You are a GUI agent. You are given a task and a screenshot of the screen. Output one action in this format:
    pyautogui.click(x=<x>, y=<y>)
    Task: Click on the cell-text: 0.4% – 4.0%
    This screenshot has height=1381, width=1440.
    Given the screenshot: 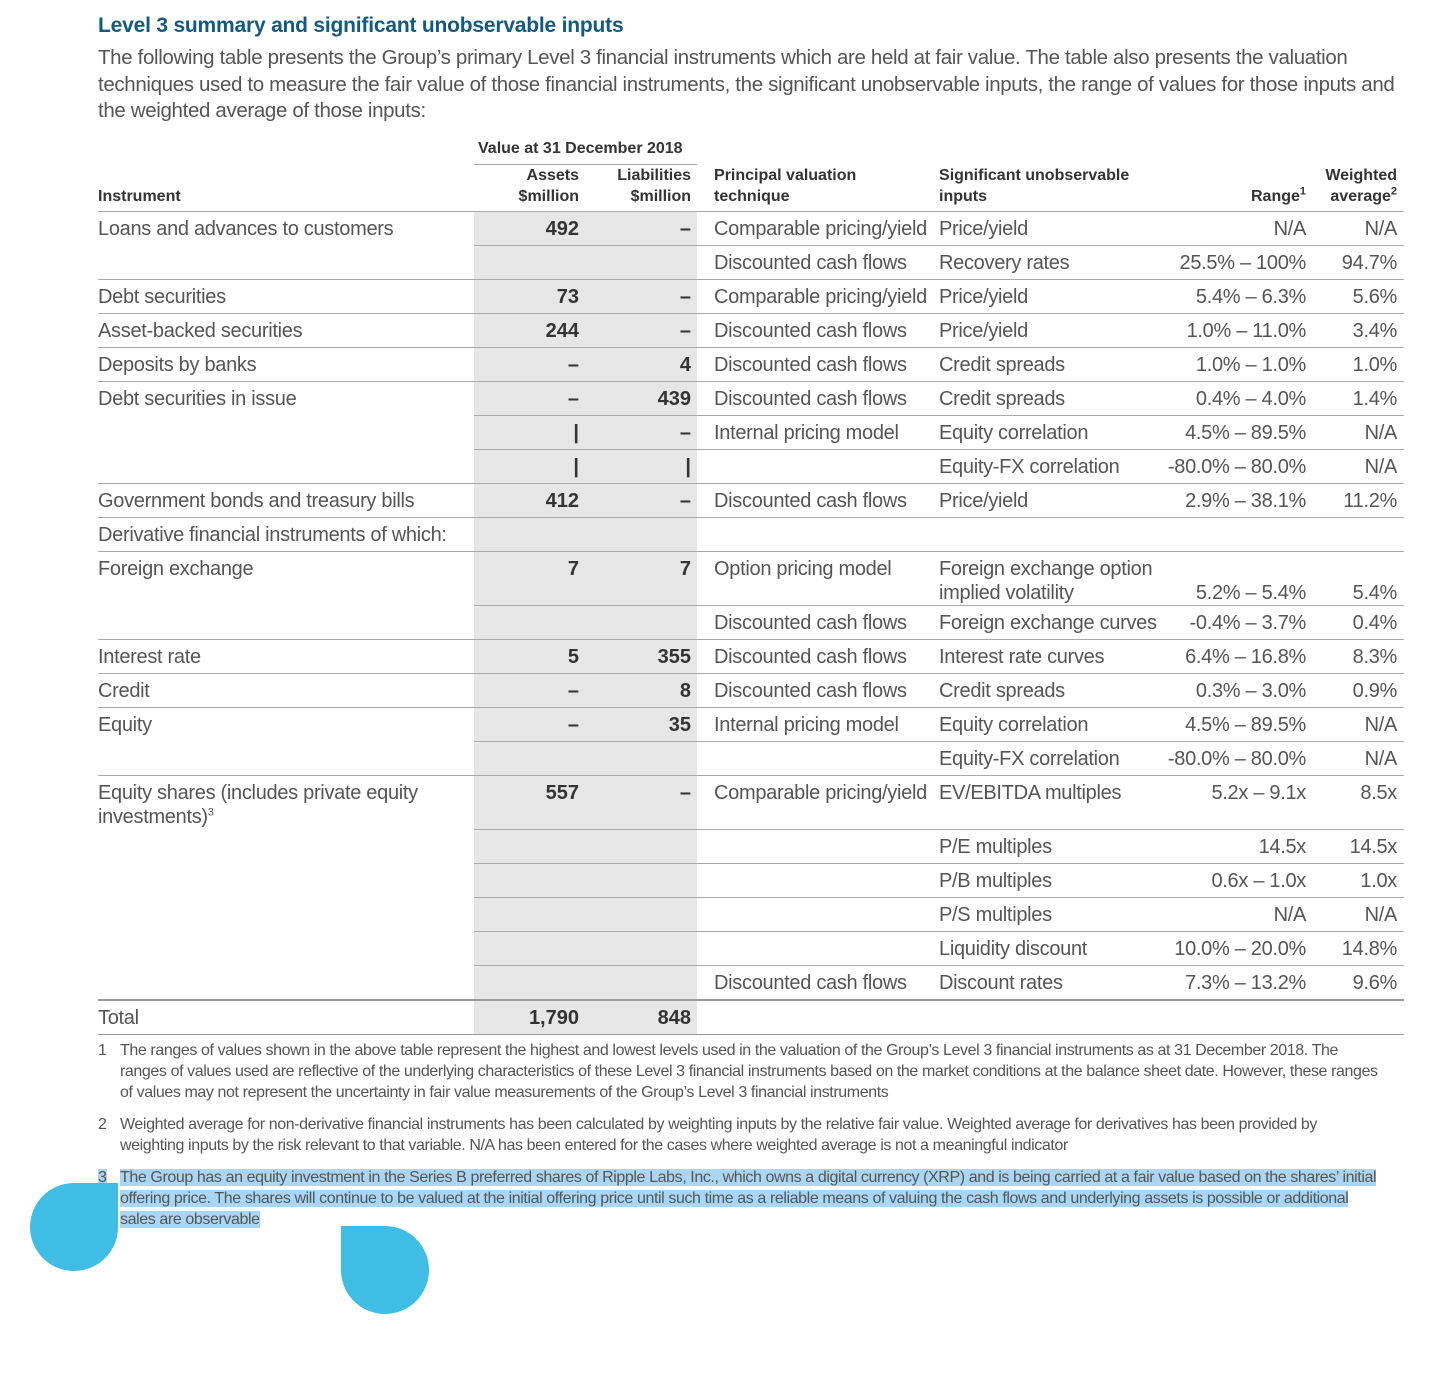 What is the action you would take?
    pyautogui.click(x=1251, y=399)
    